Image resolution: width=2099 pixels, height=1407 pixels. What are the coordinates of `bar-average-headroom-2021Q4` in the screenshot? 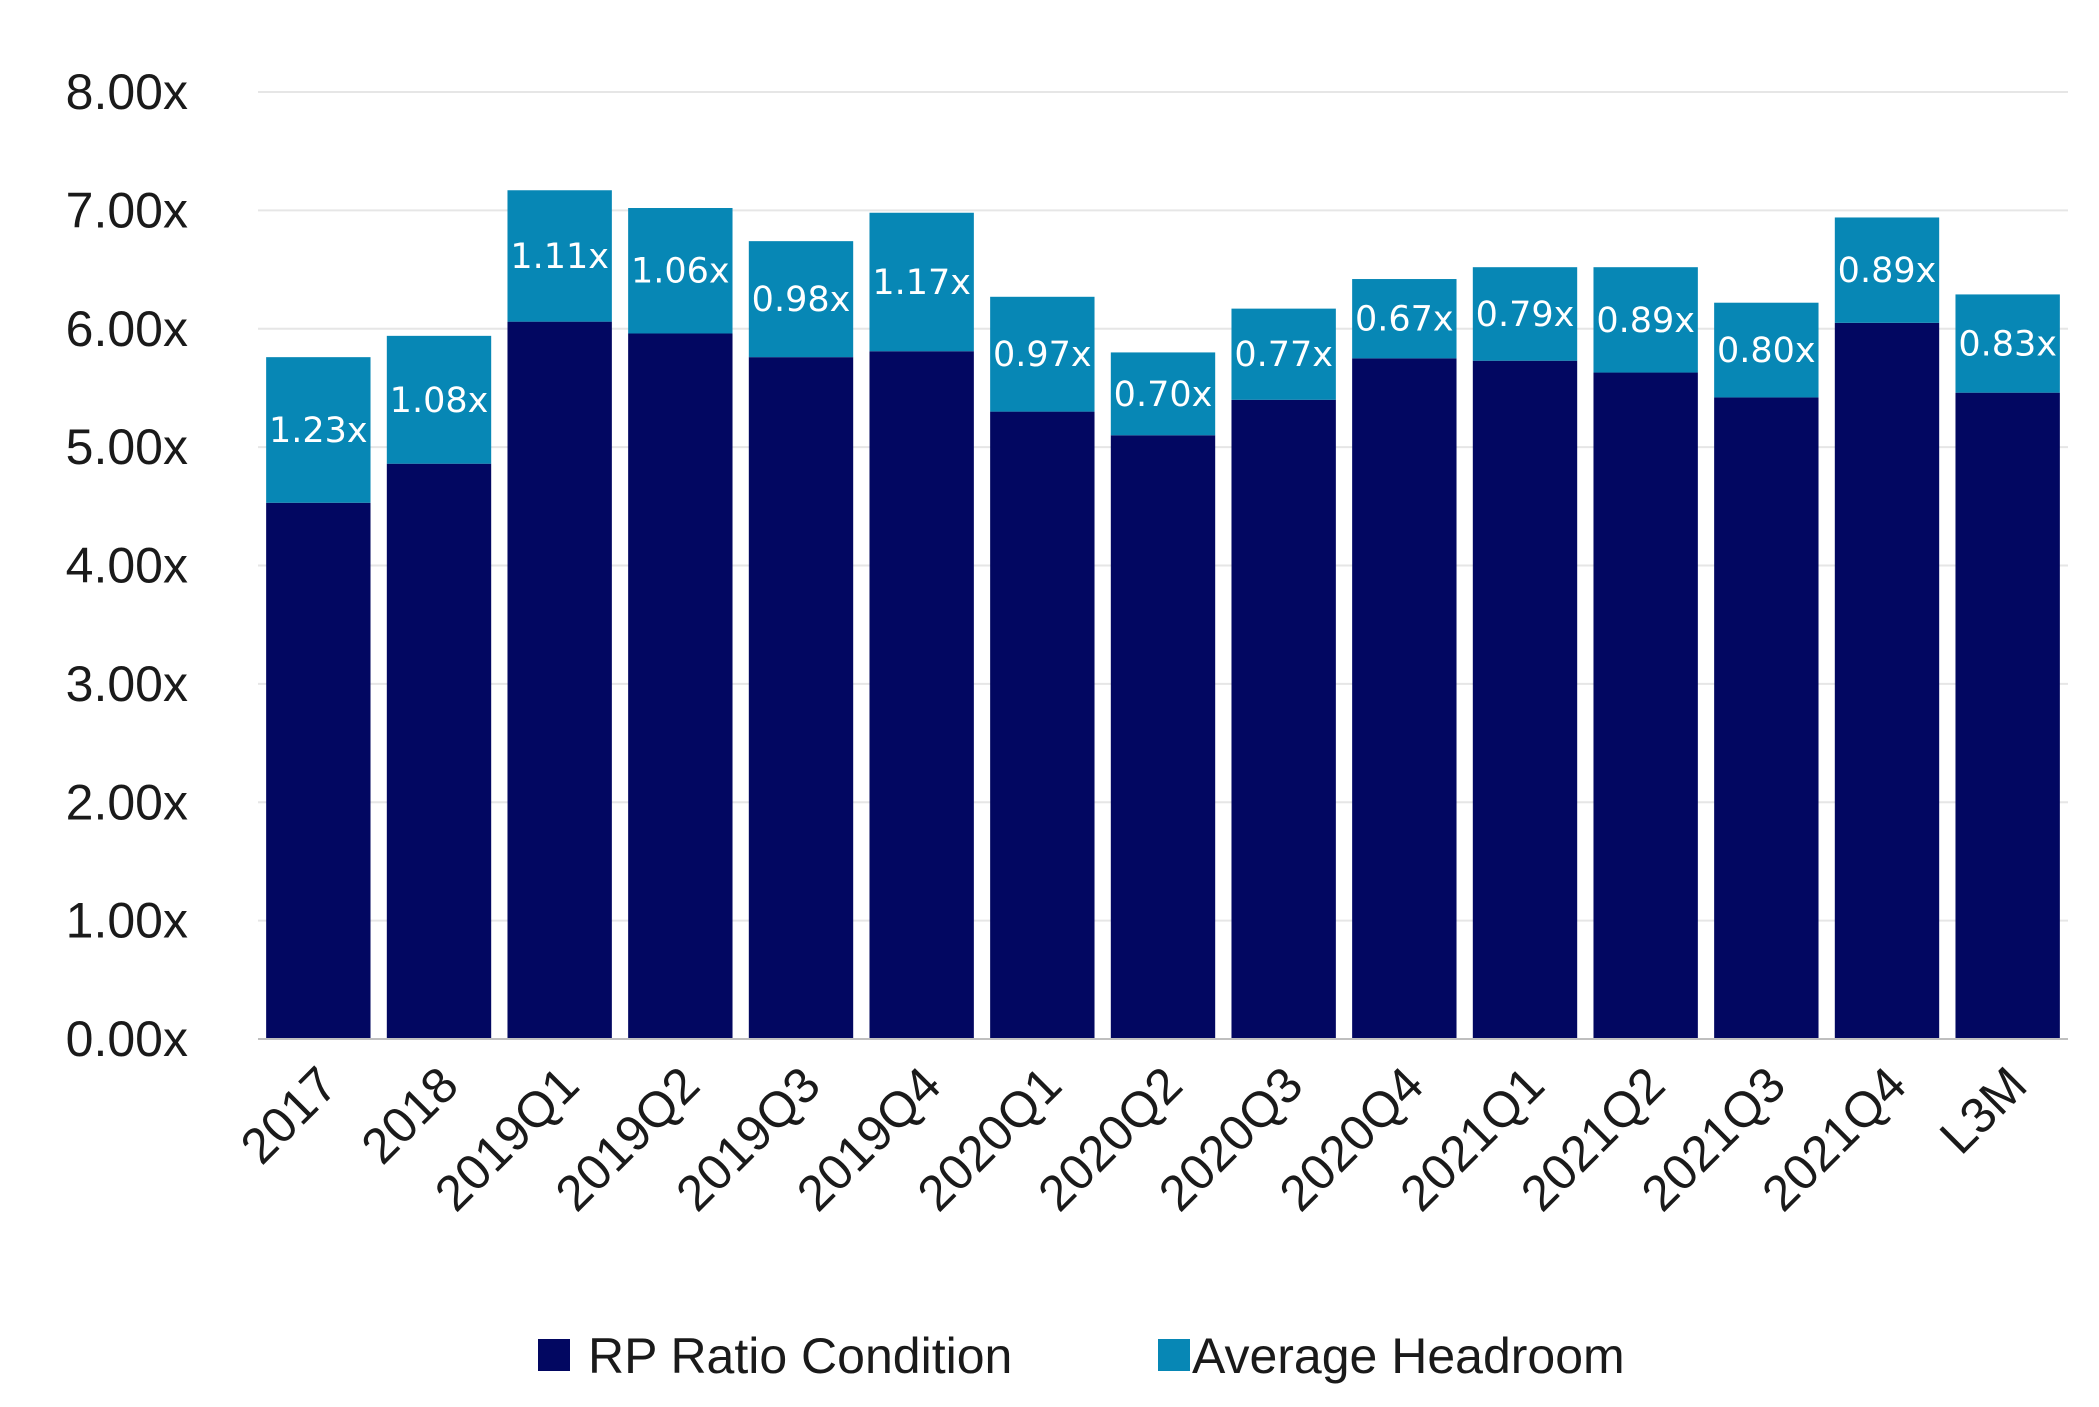 It's located at (1887, 270).